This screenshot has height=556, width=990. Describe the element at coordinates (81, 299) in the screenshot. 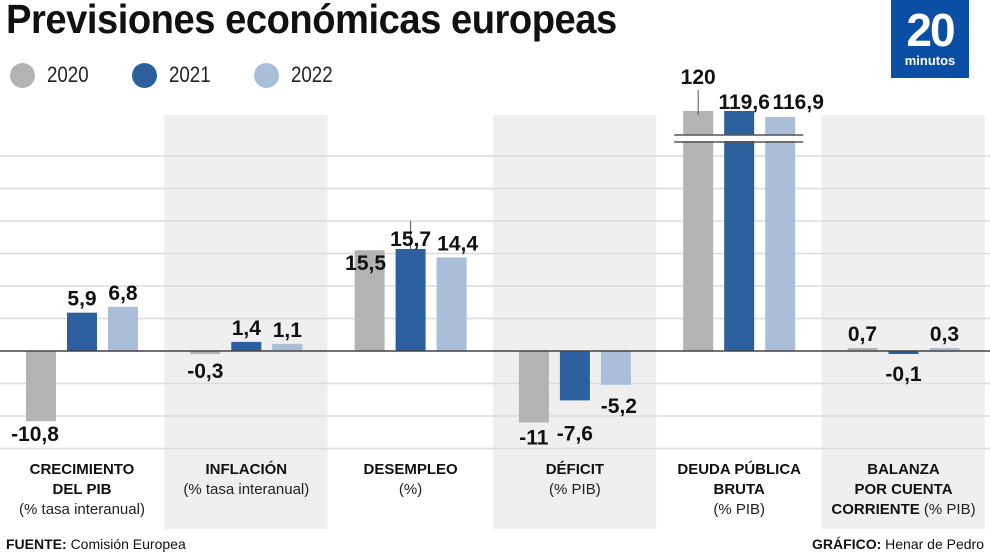

I see `value-label-2021-0: 5,9` at that location.